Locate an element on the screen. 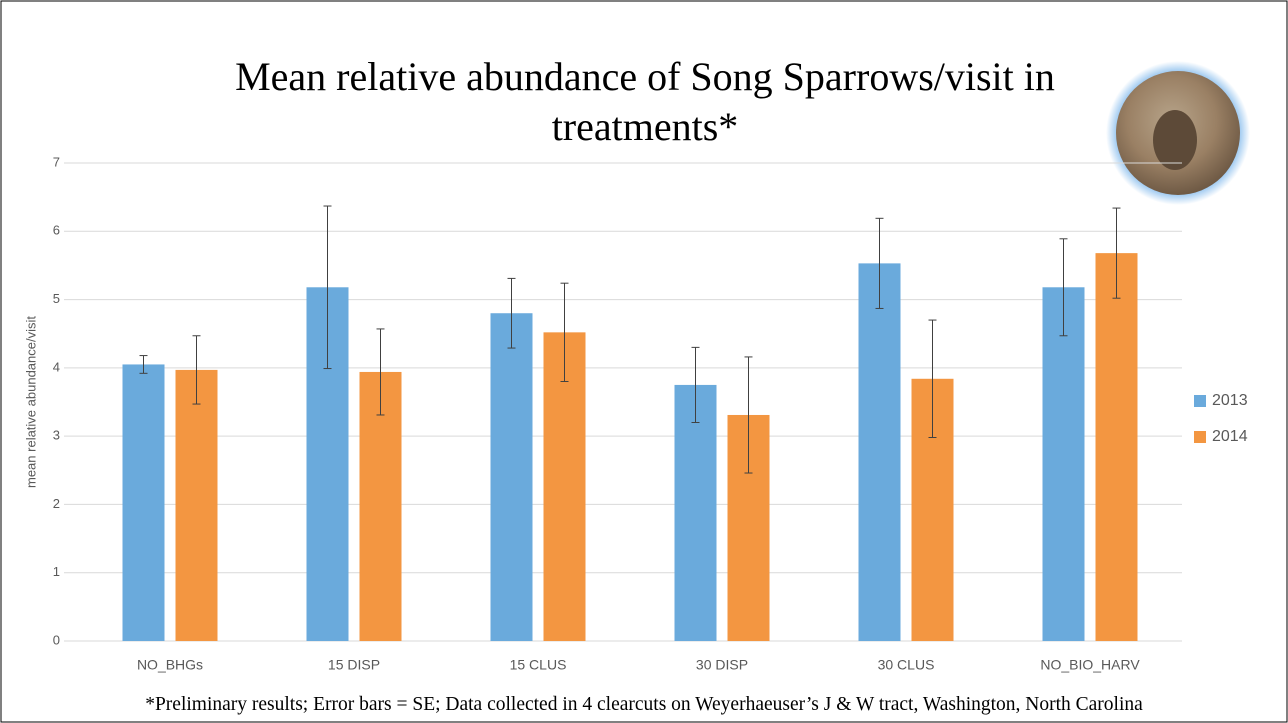 The height and width of the screenshot is (723, 1288). y-tick-label: 5 is located at coordinates (56, 298).